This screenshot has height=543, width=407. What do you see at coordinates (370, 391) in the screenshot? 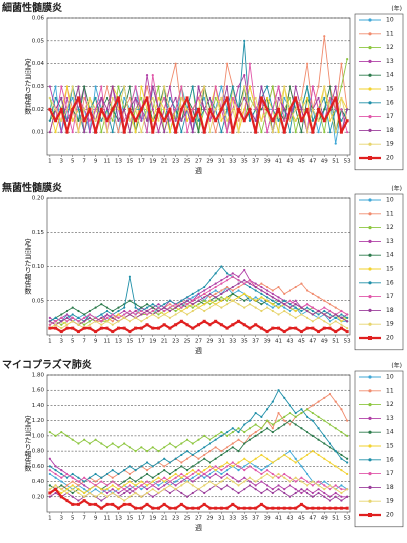
I see `legend-marker` at bounding box center [370, 391].